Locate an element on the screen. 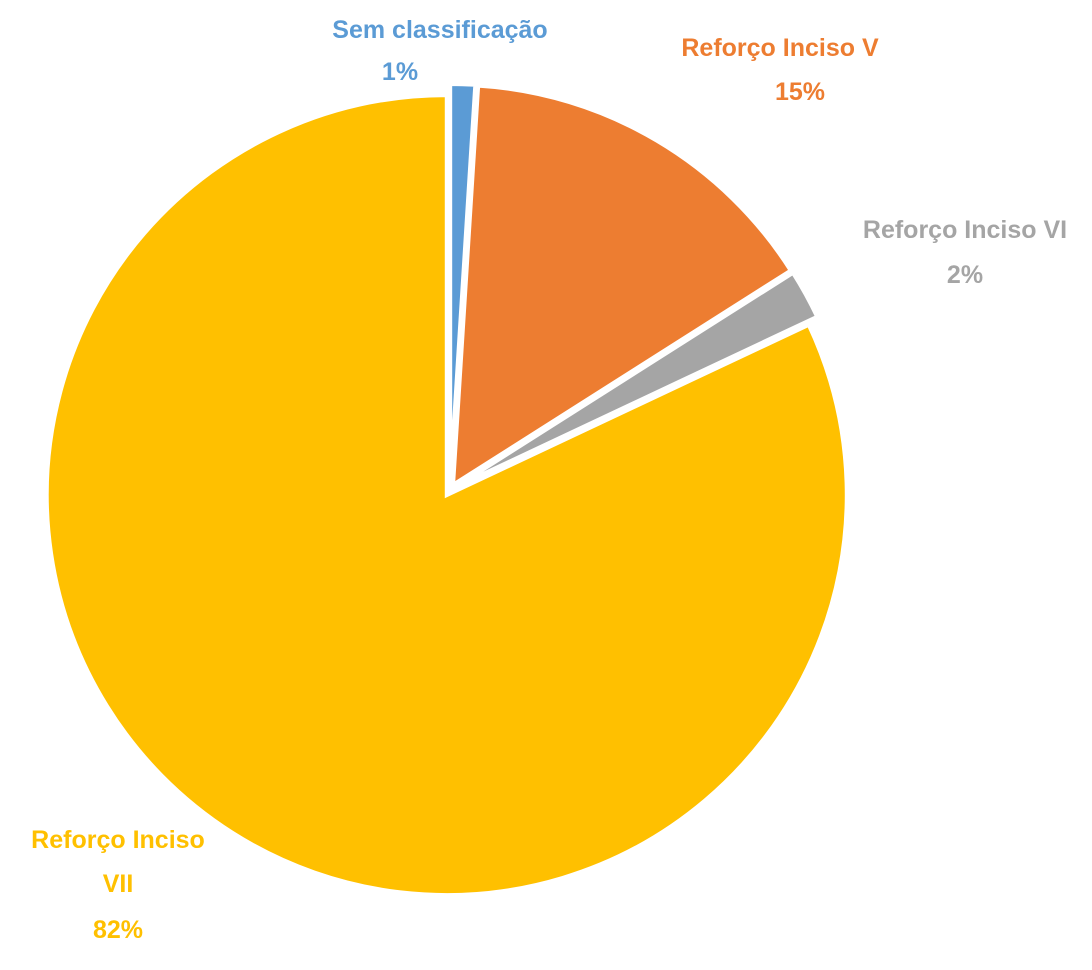 The width and height of the screenshot is (1092, 970). category-label: Sem classificação is located at coordinates (440, 30).